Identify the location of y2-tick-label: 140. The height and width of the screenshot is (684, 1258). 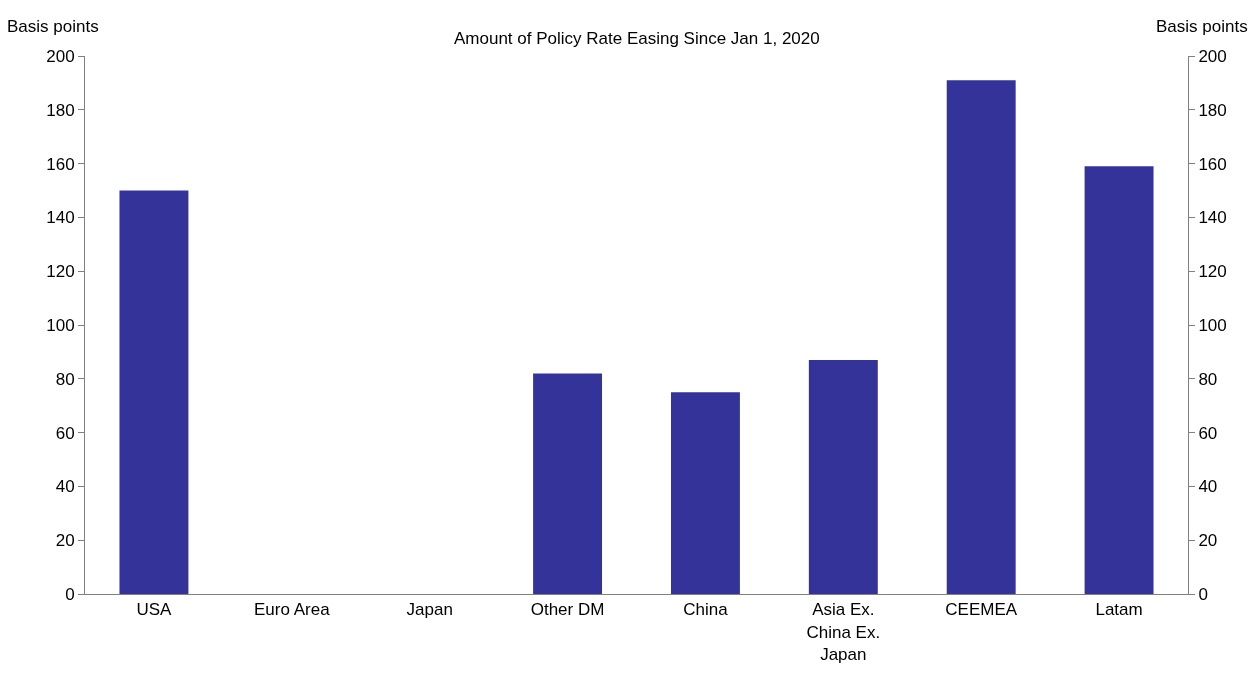
(1212, 218).